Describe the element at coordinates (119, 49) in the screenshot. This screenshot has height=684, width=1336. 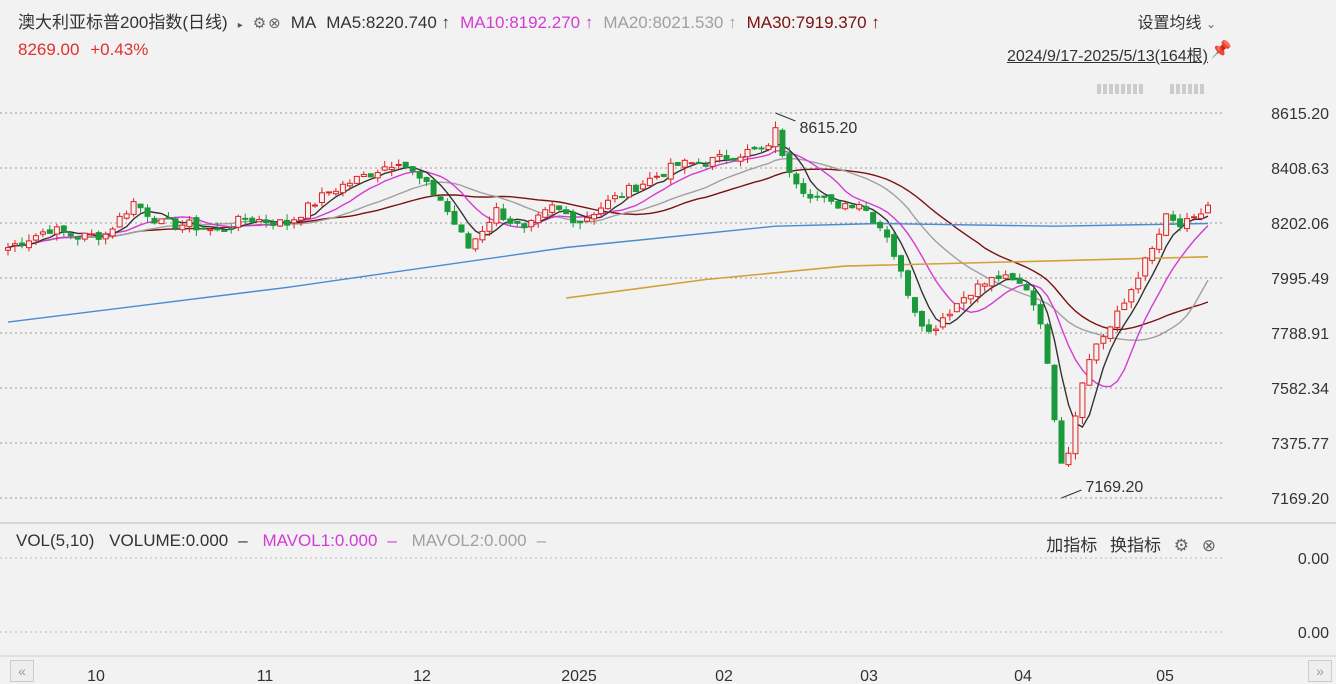
I see `price-change: +0.43%` at that location.